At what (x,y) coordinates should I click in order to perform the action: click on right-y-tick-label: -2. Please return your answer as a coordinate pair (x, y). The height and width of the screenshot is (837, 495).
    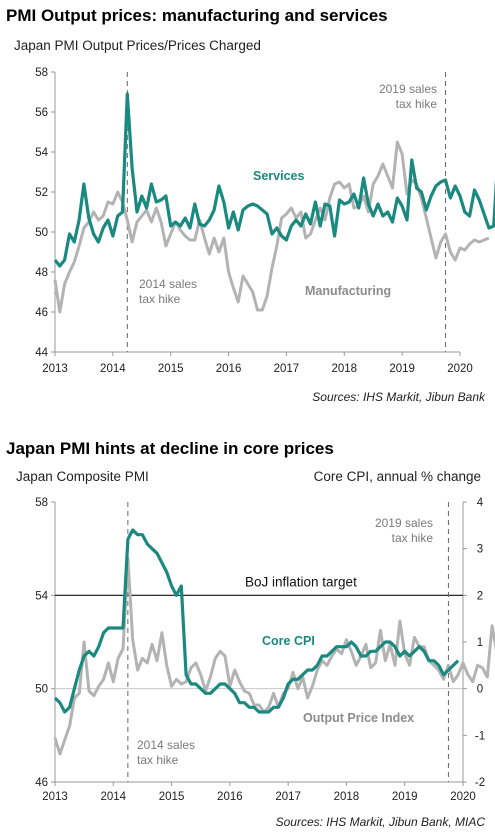
    Looking at the image, I should click on (480, 783).